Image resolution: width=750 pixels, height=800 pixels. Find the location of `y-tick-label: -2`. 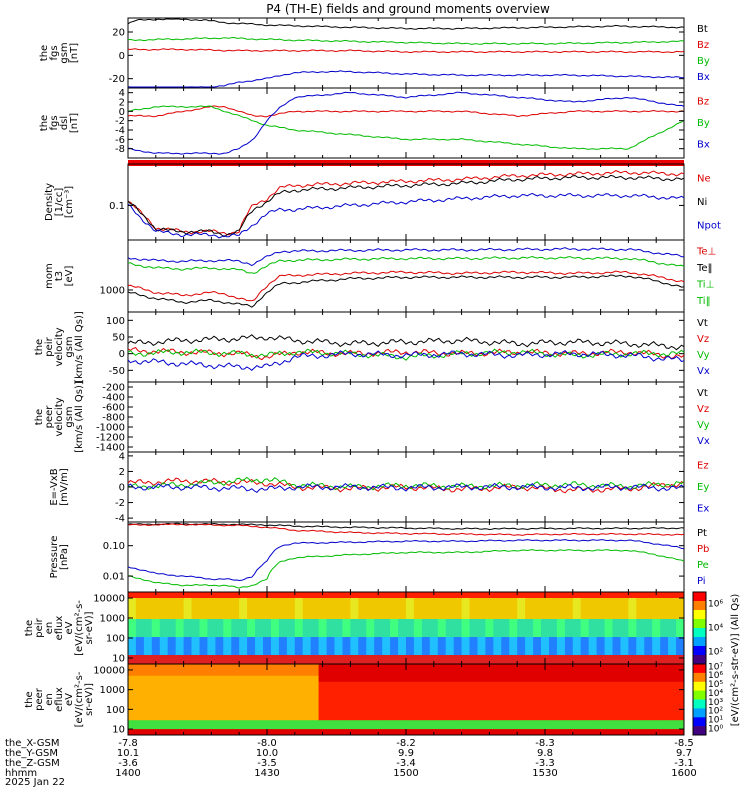

y-tick-label: -2 is located at coordinates (120, 121).